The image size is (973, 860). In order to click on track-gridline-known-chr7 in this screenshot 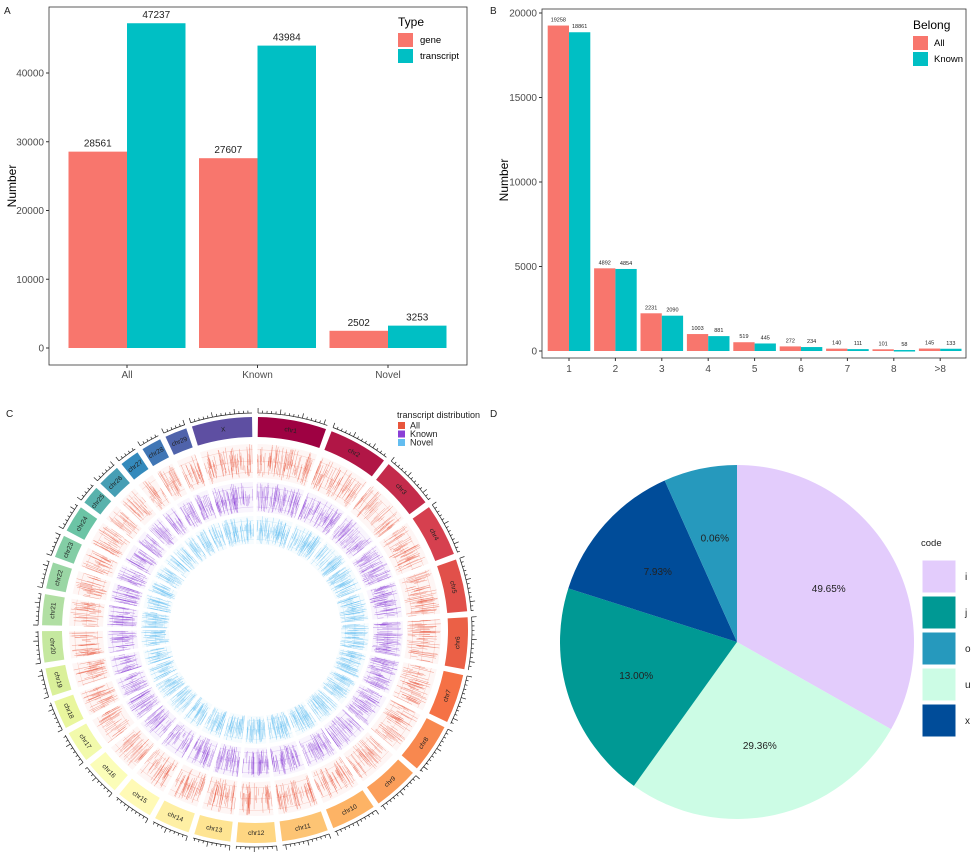, I will do `click(380, 674)`.